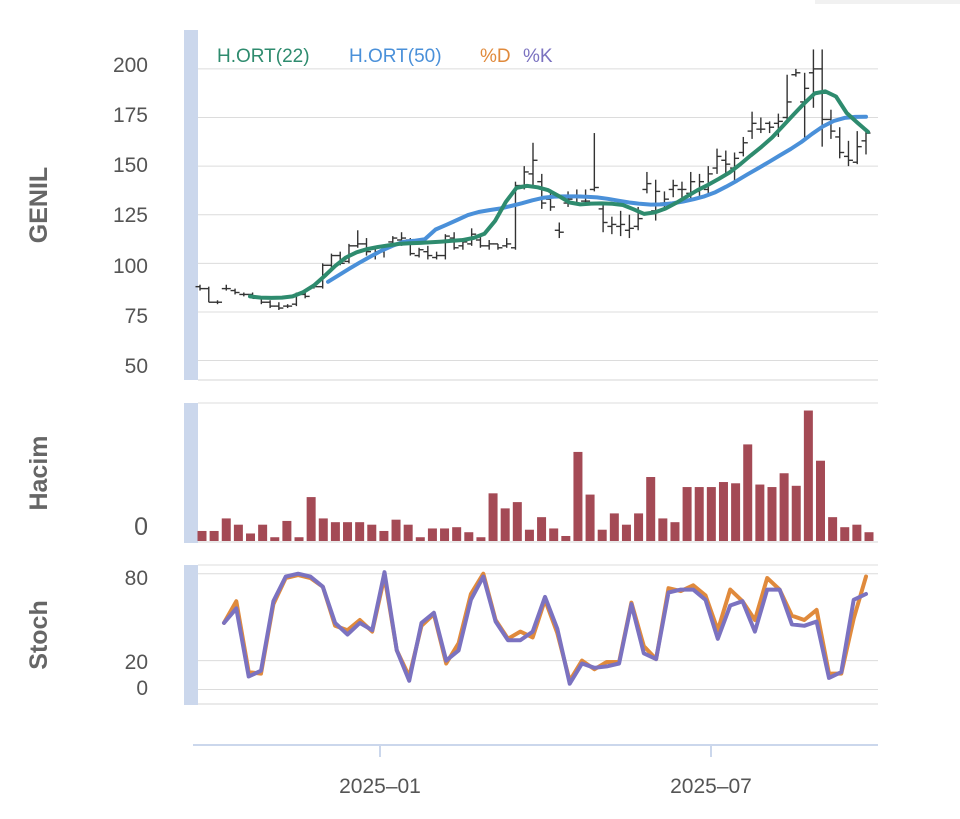  I want to click on legend-ma50: H.ORT(50), so click(395, 56).